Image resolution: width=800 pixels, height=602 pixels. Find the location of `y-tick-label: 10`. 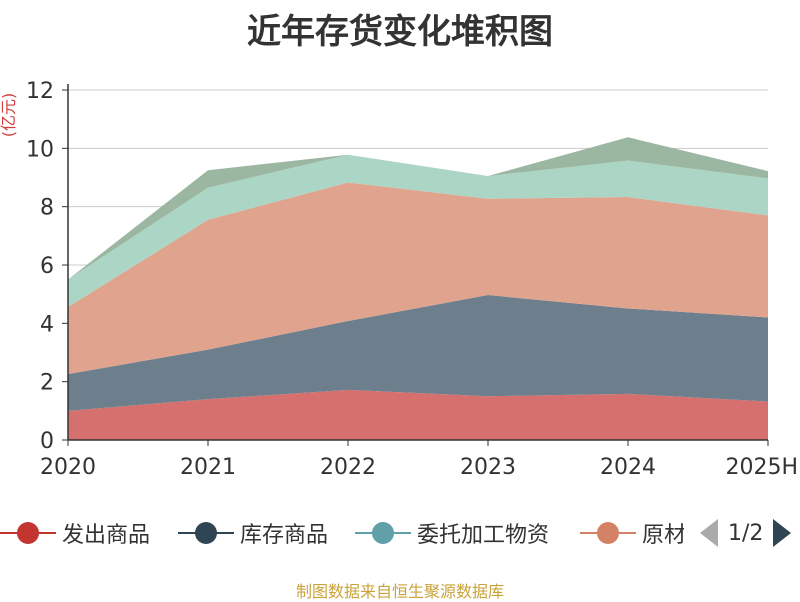

y-tick-label: 10 is located at coordinates (40, 149).